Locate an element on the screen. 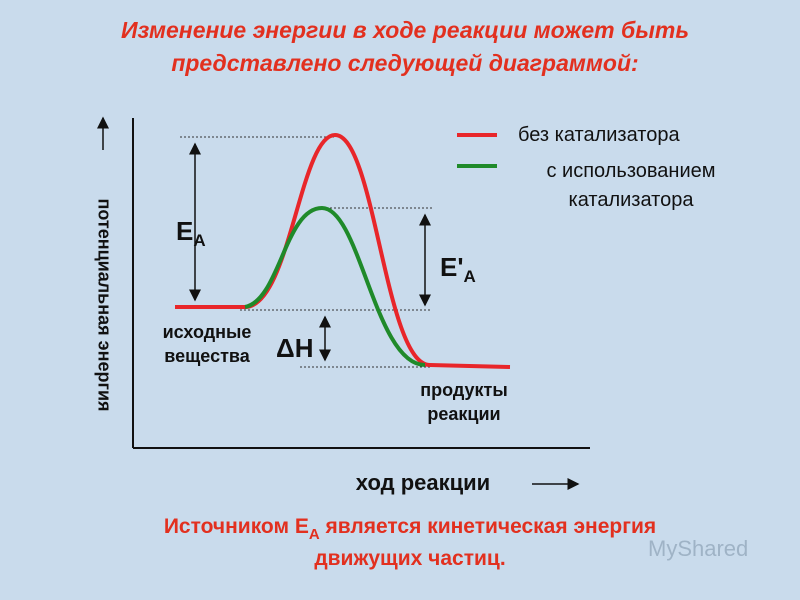 This screenshot has width=800, height=600. reactants-label: исходные is located at coordinates (207, 332).